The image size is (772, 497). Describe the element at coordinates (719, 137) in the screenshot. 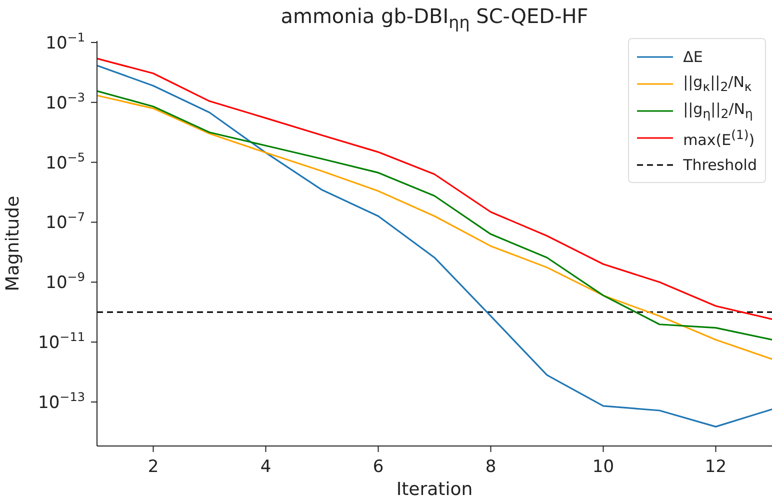

I see `legend-label: max(E$^{(1)}$)` at that location.